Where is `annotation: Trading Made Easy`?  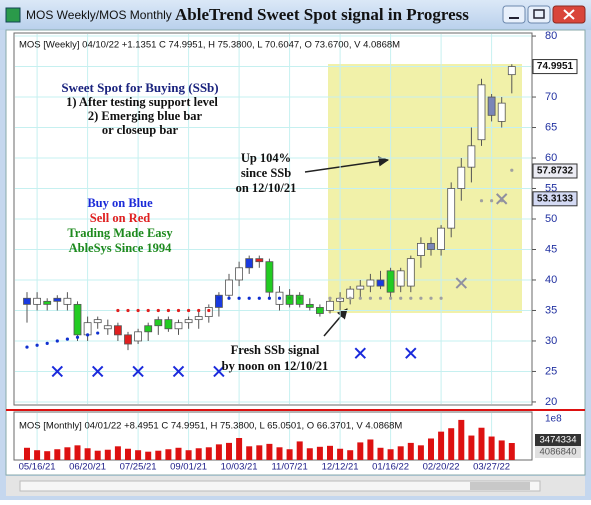 annotation: Trading Made Easy is located at coordinates (120, 233).